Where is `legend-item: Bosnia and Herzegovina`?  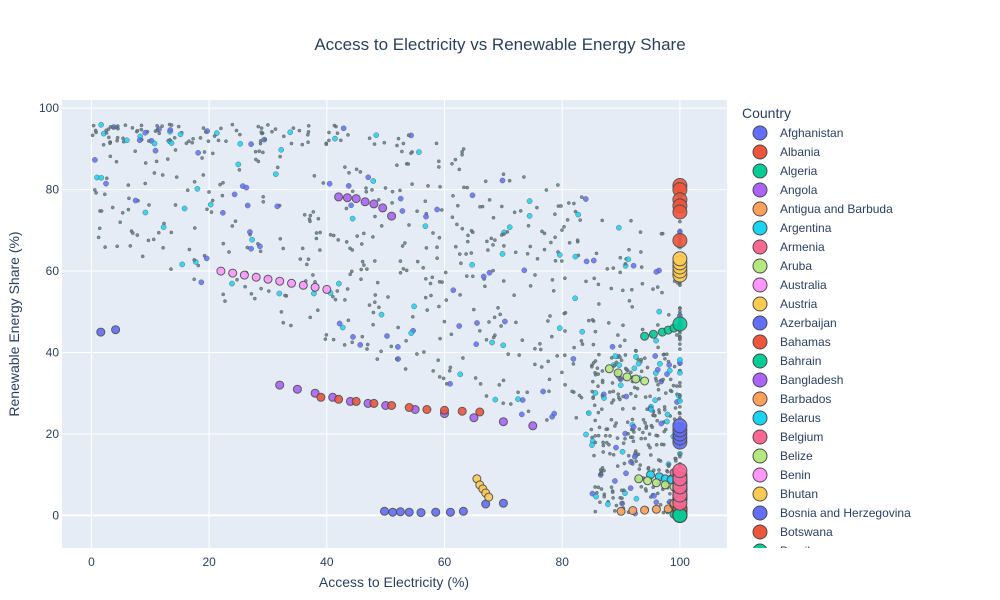 legend-item: Bosnia and Herzegovina is located at coordinates (831, 513).